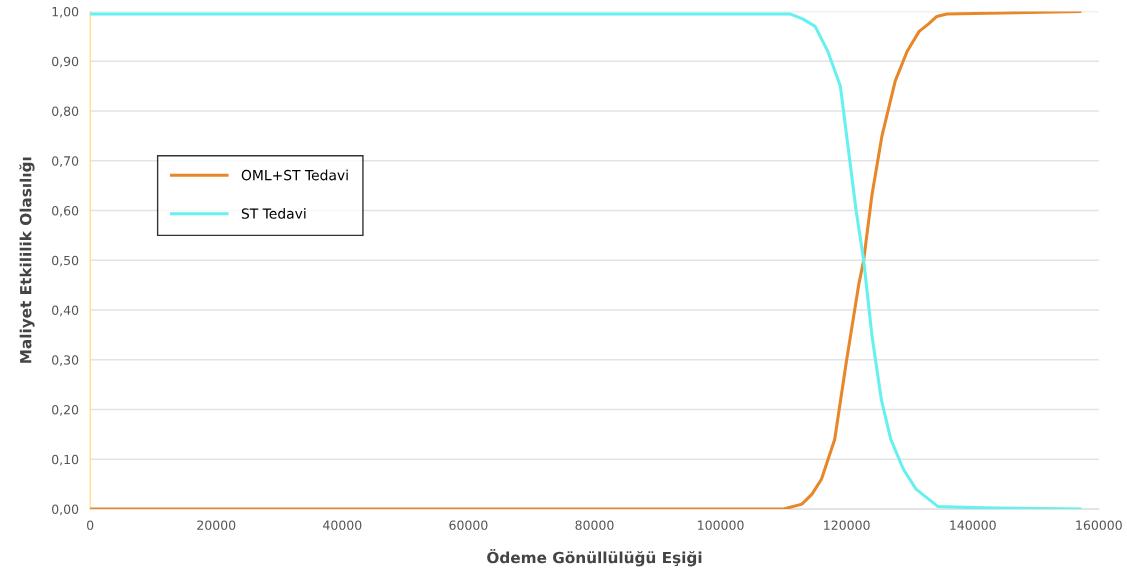 The width and height of the screenshot is (1127, 572). Describe the element at coordinates (90, 525) in the screenshot. I see `x-tick-label: 0` at that location.